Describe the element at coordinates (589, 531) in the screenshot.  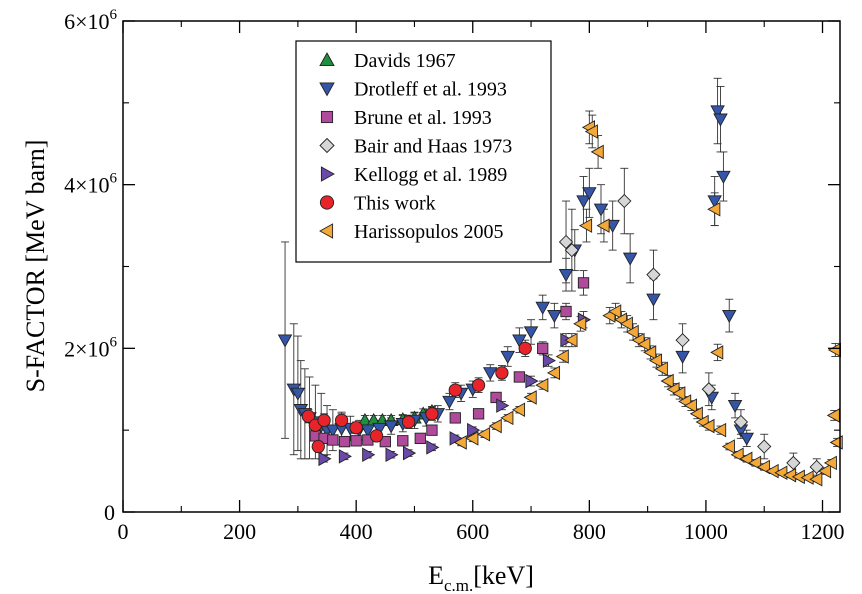
I see `x-tick-label: 800` at that location.